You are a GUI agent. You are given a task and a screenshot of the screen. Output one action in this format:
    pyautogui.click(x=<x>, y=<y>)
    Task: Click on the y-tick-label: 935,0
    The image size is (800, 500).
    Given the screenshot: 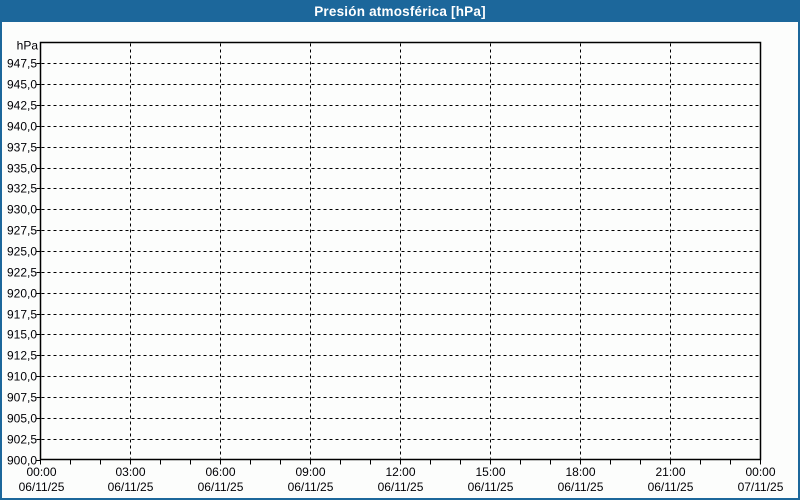 What is the action you would take?
    pyautogui.click(x=22, y=169)
    